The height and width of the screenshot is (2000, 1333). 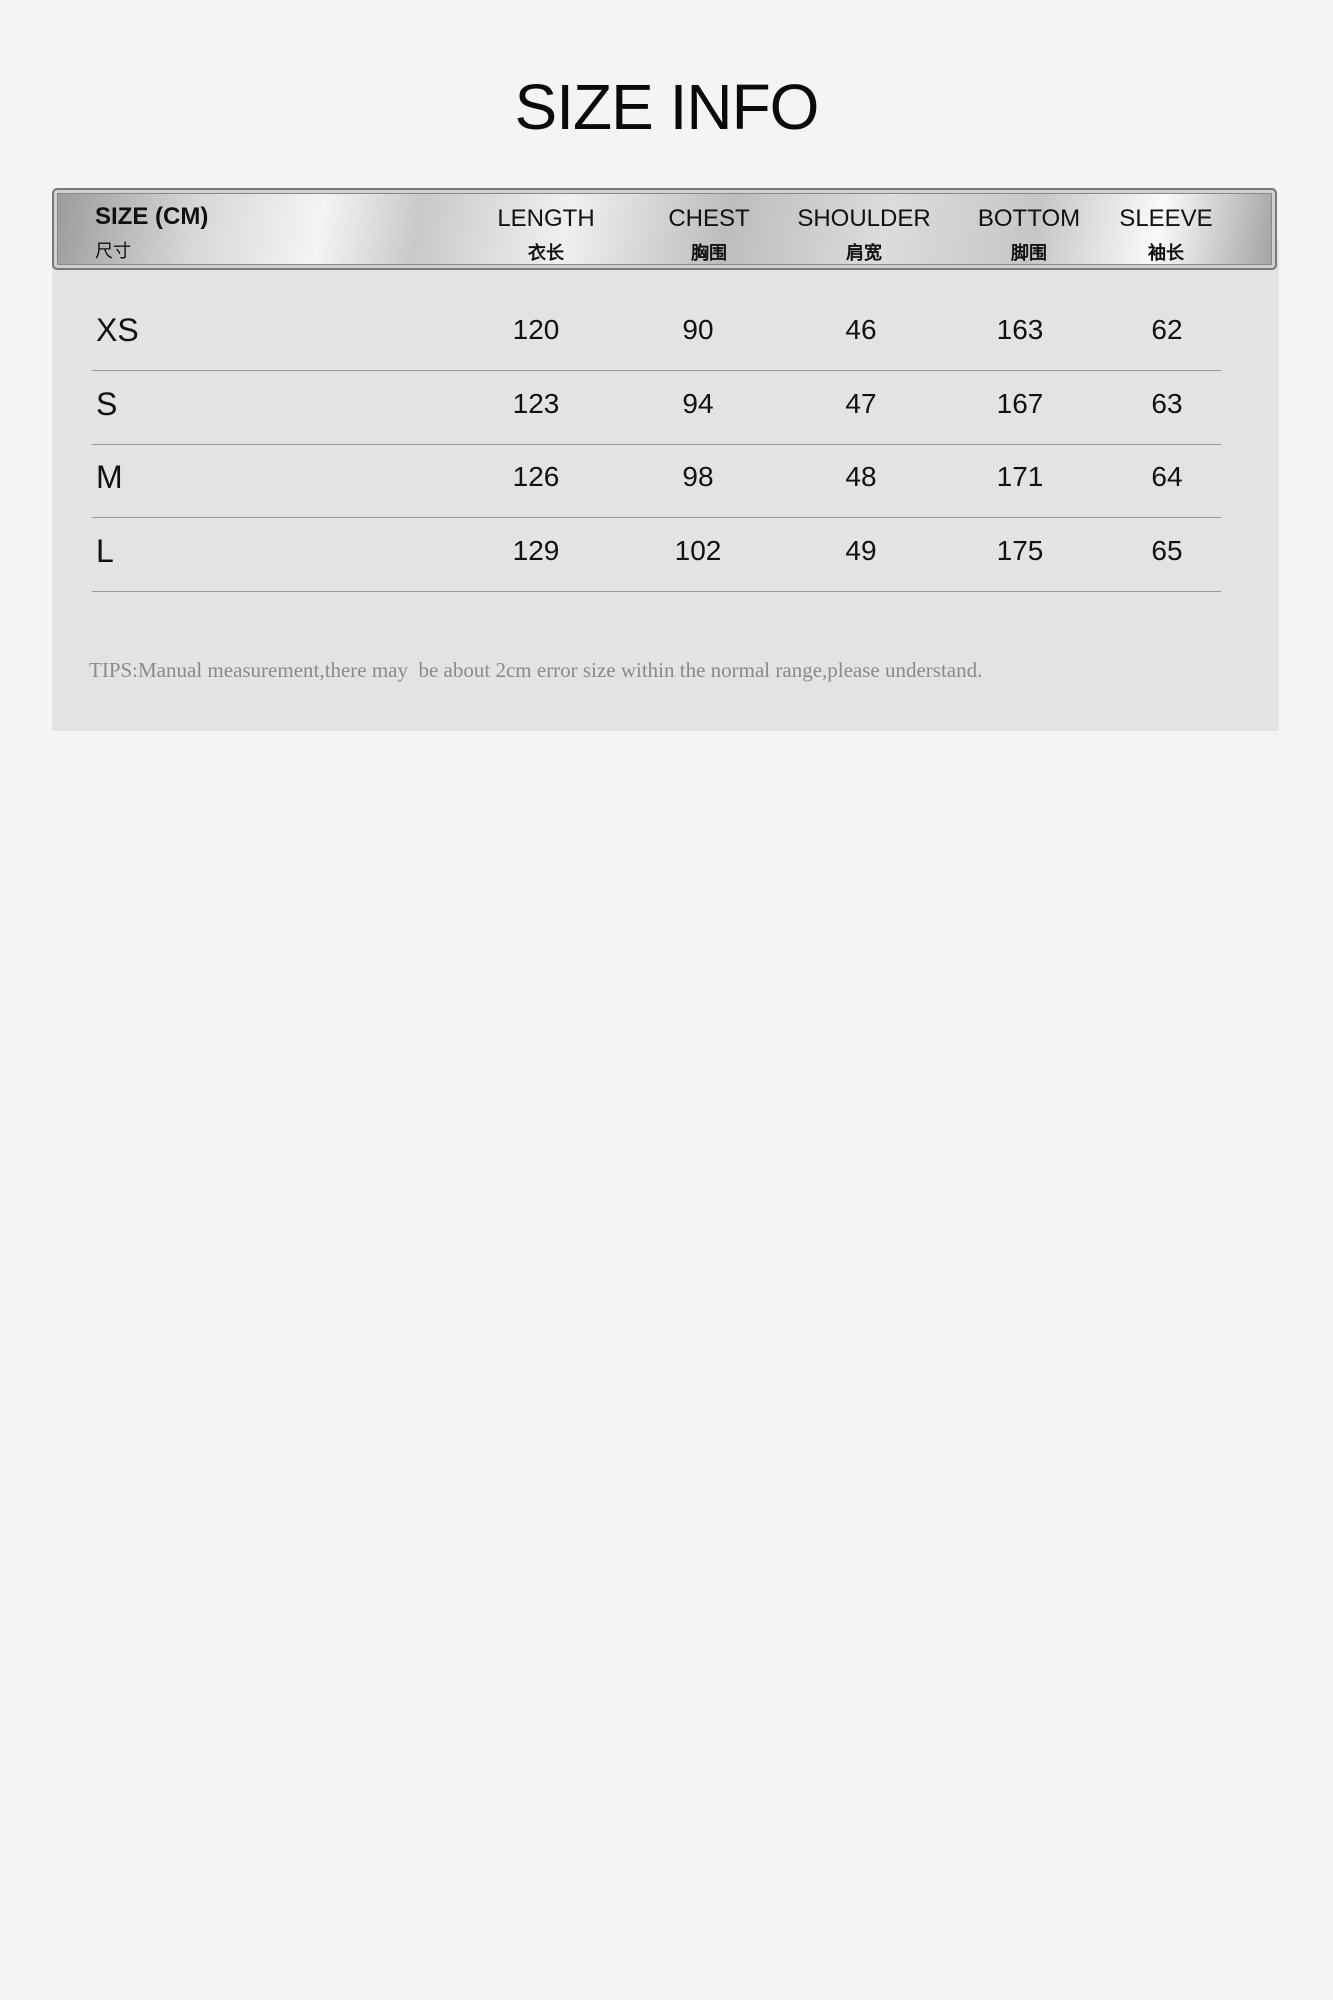 What do you see at coordinates (863, 235) in the screenshot?
I see `header-shoulder: SHOULDER 肩宽` at bounding box center [863, 235].